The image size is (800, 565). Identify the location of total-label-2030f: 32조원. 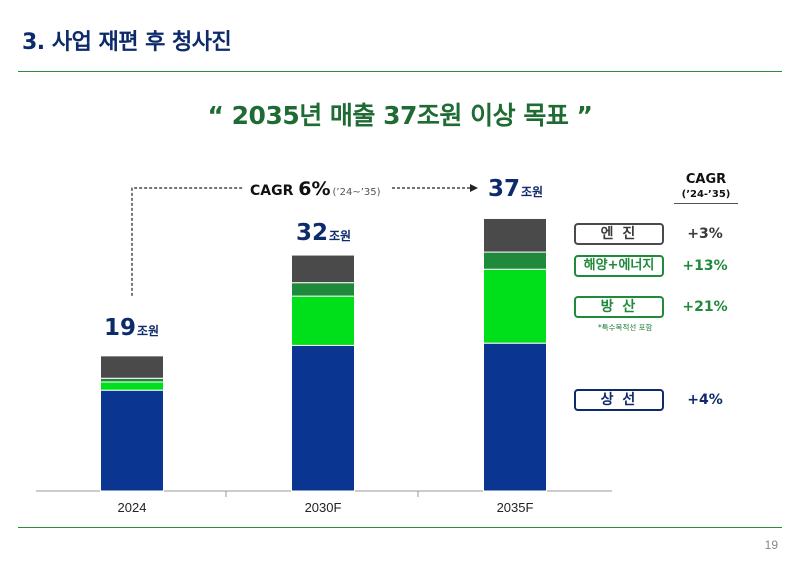
(323, 233).